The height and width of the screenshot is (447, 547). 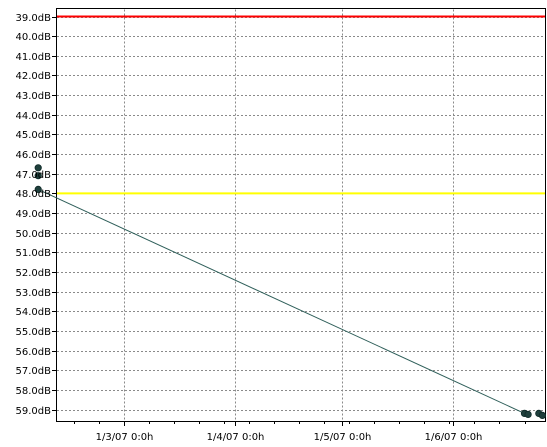 I want to click on y-tick-label: 59.0dB, so click(x=34, y=411).